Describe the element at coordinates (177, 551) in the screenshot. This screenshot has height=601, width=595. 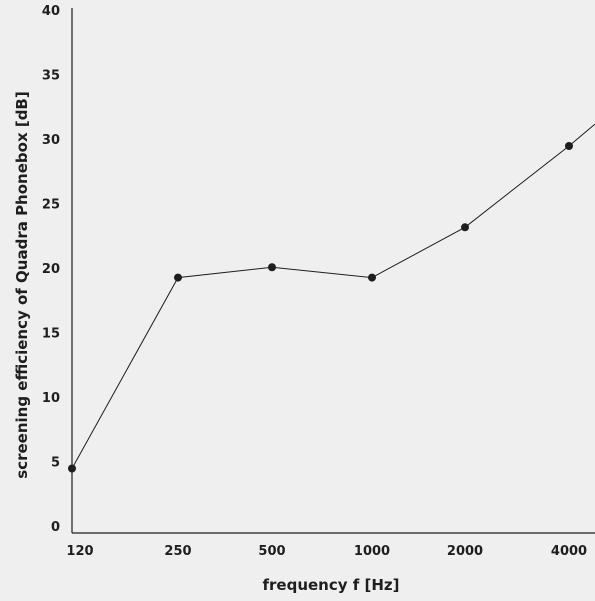
I see `x-tick-label: 250` at that location.